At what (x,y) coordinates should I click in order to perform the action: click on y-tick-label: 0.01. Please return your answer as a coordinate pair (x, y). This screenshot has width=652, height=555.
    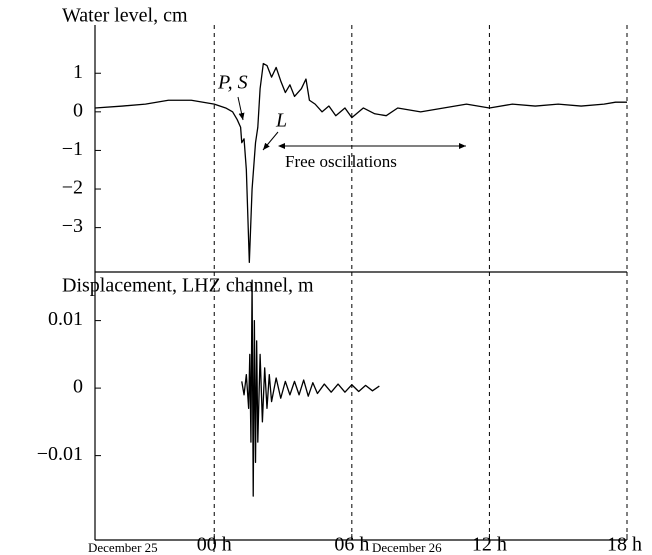
    Looking at the image, I should click on (65, 319).